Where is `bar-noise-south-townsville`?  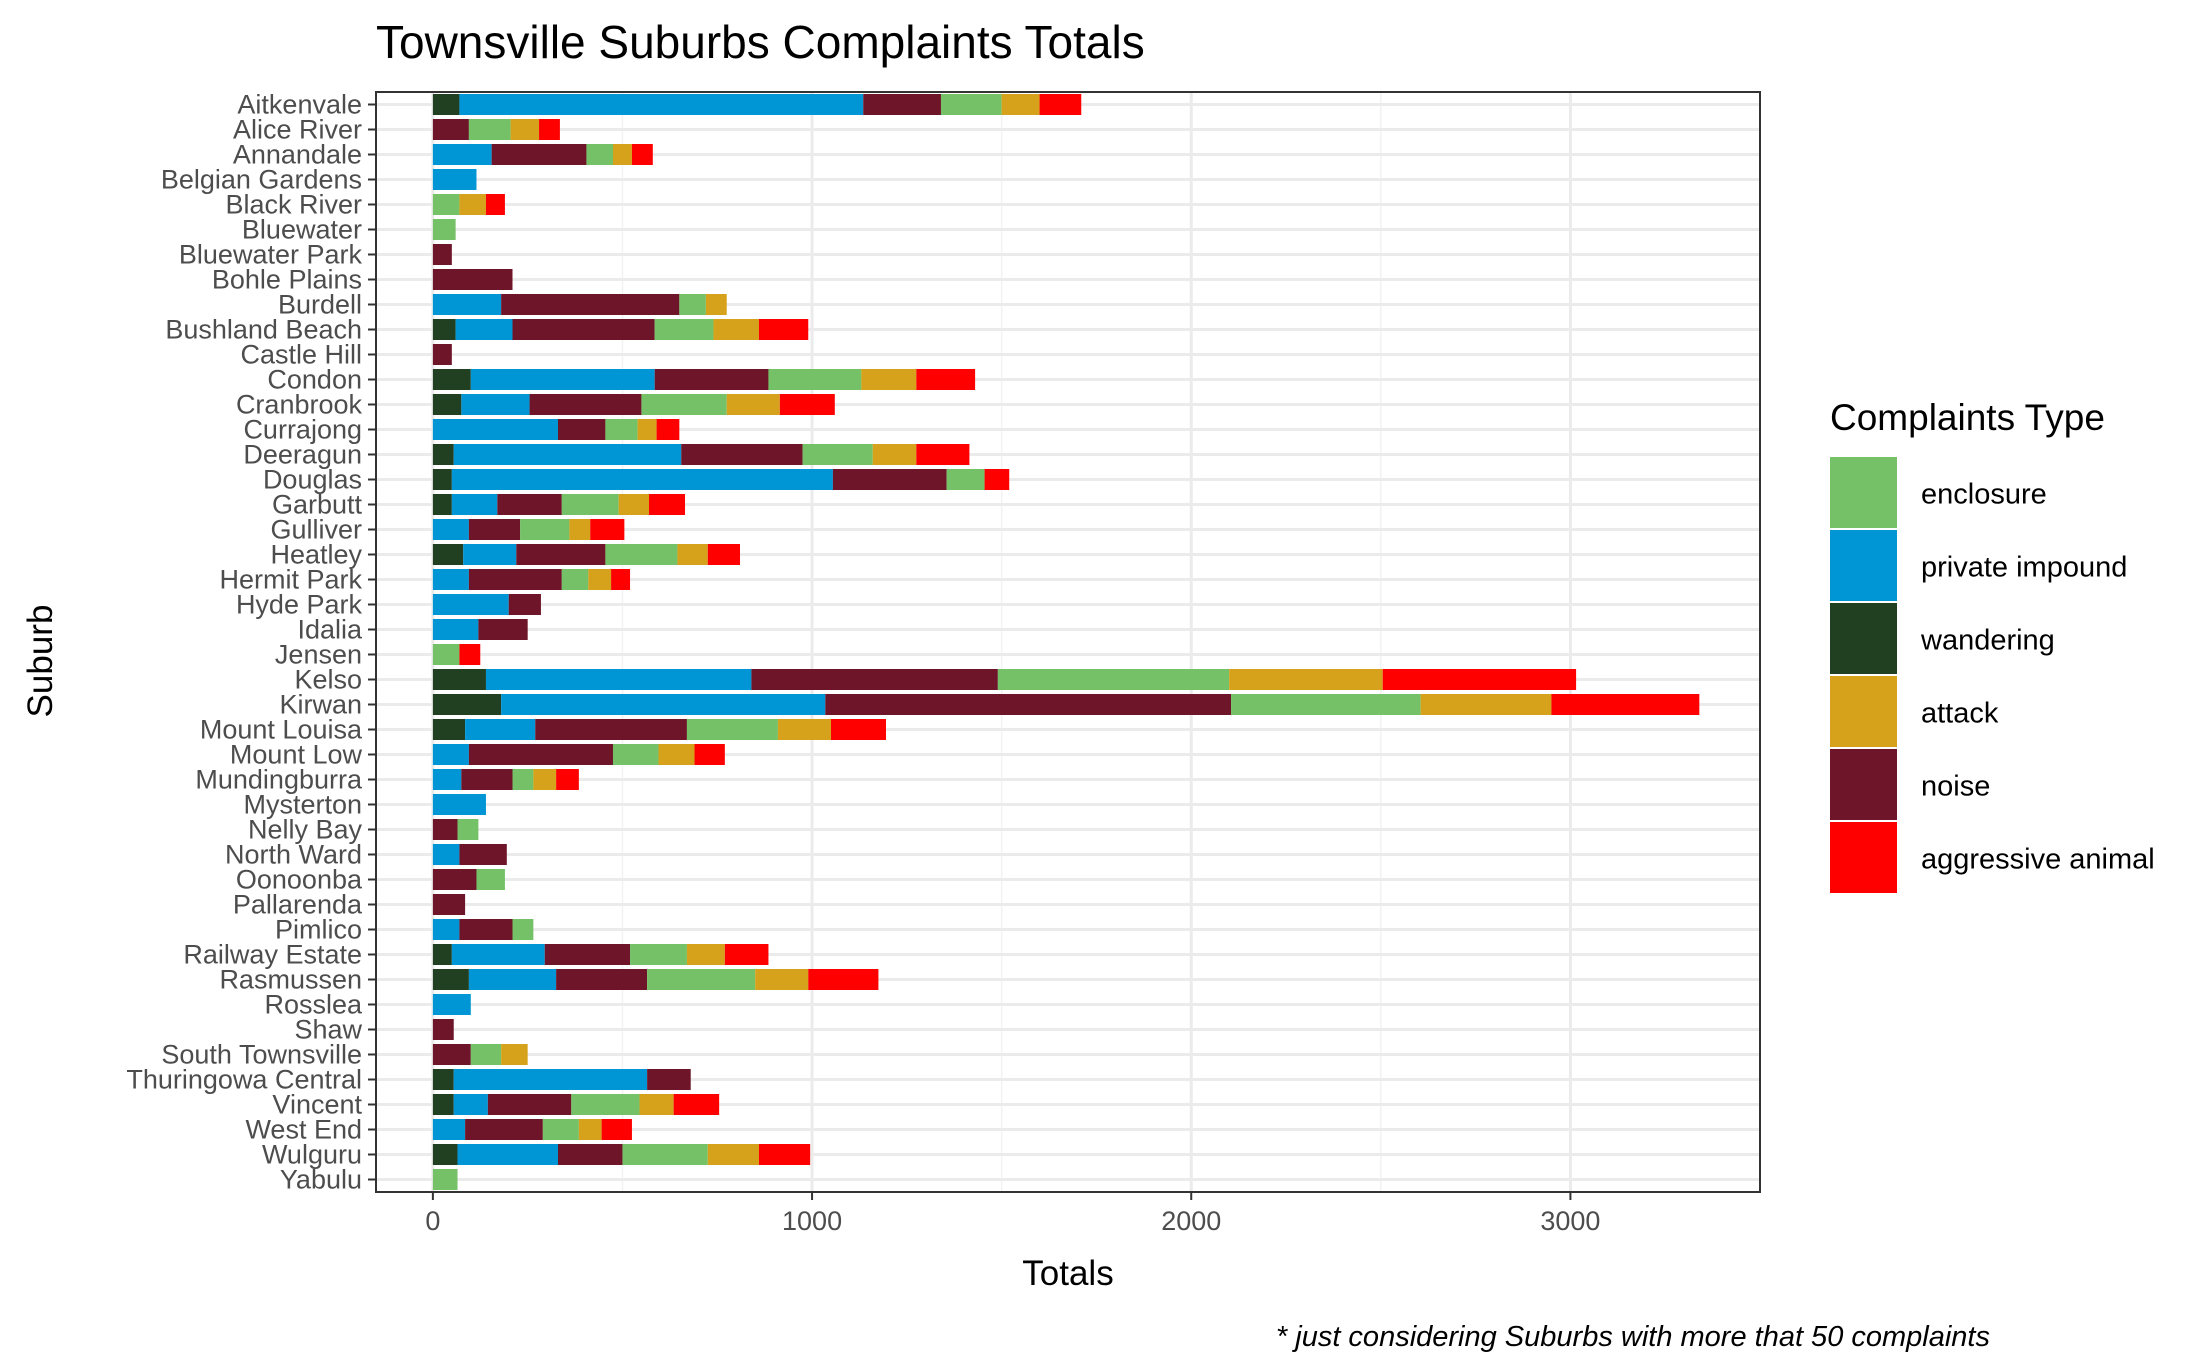
bar-noise-south-townsville is located at coordinates (451, 1054).